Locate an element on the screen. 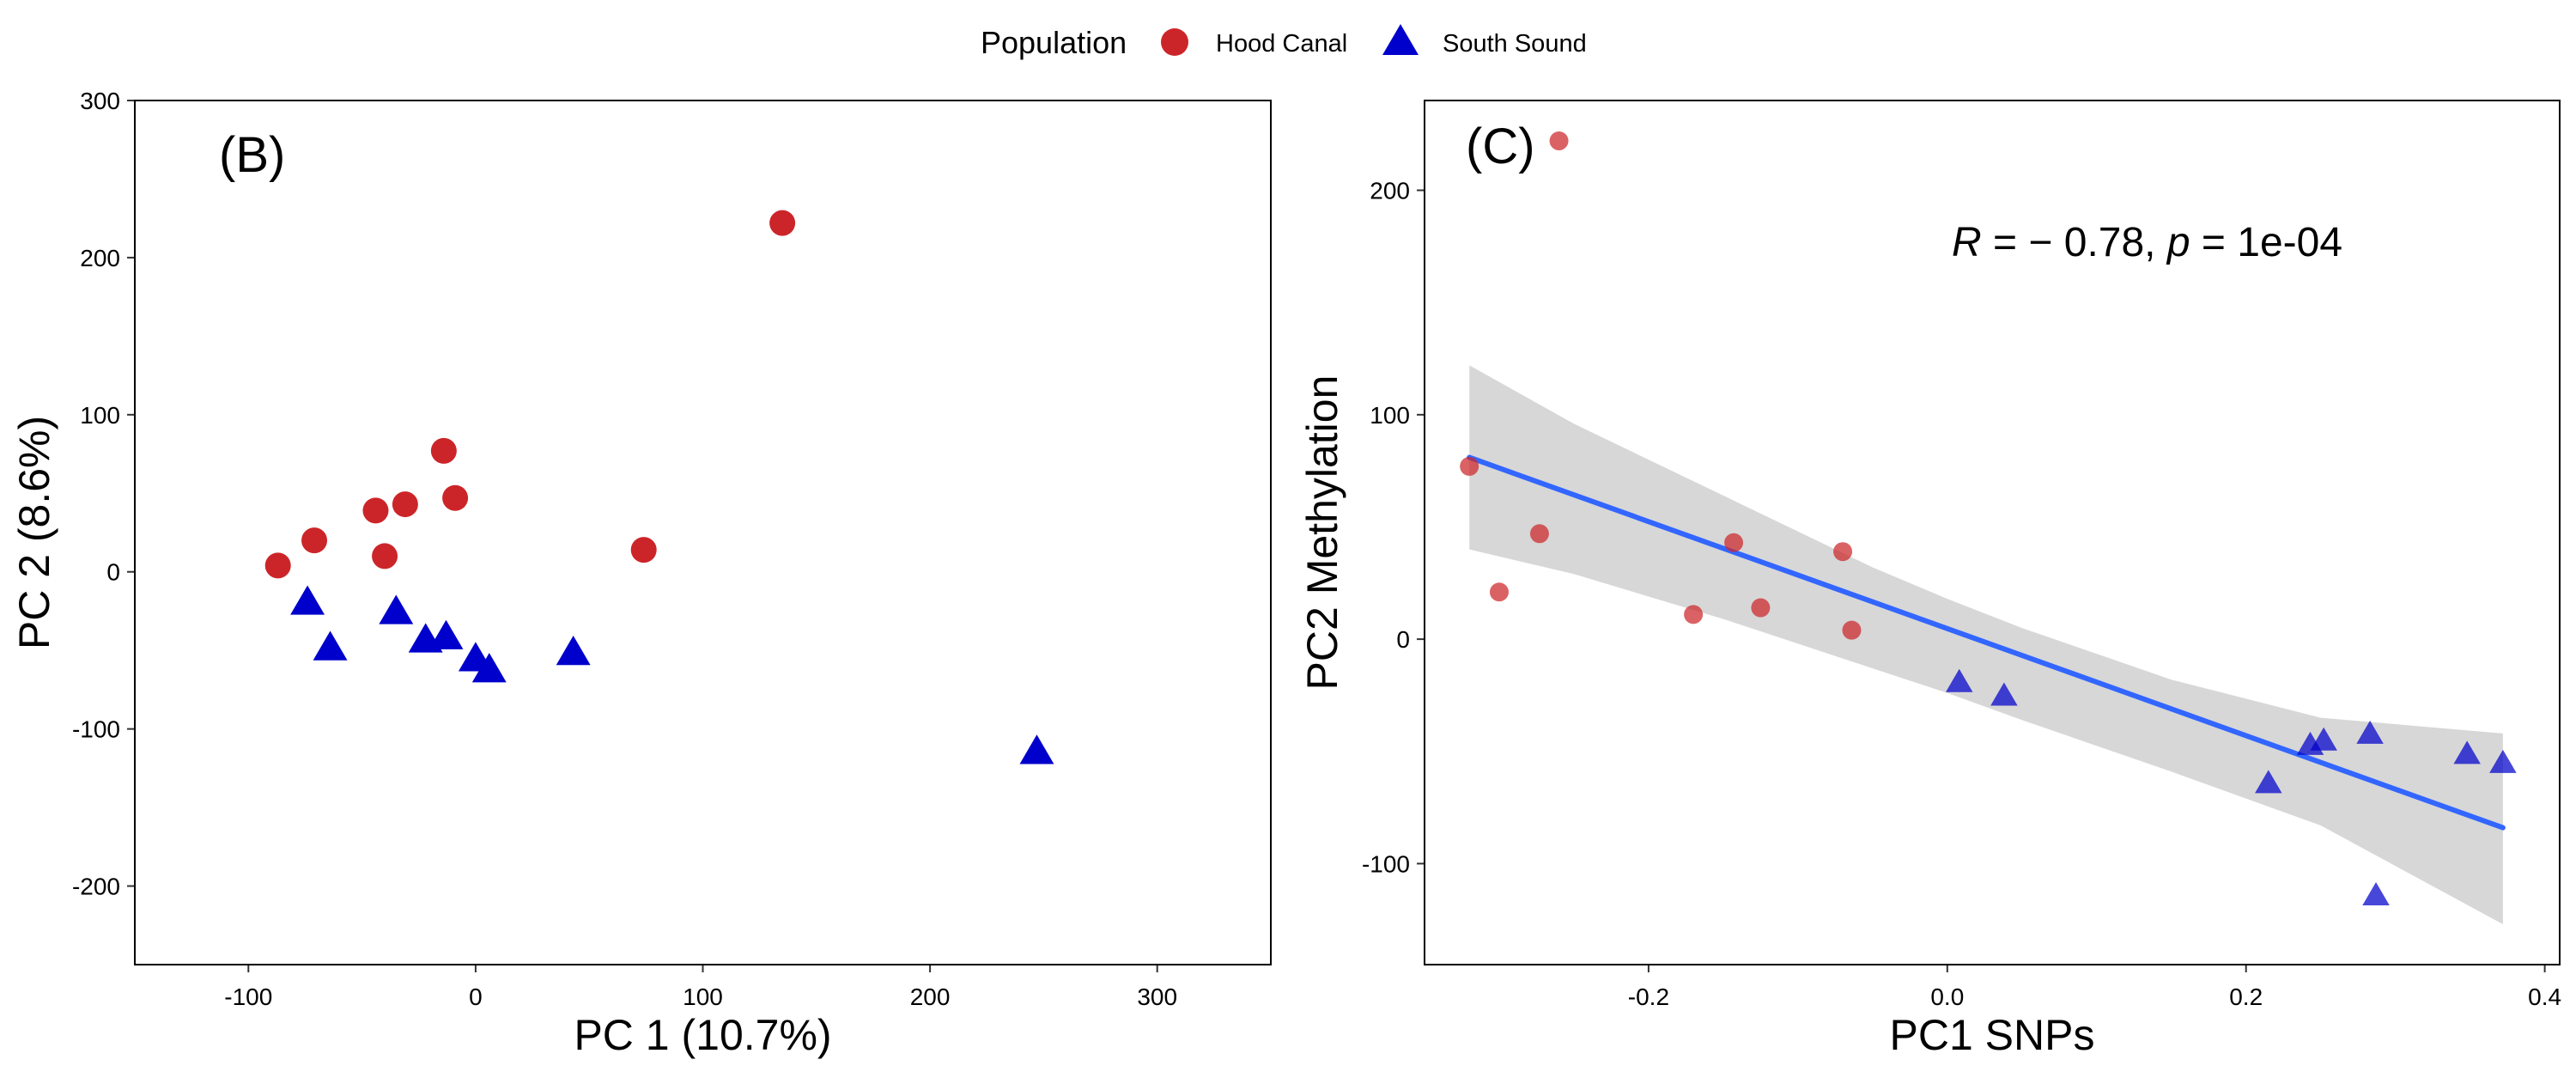  x-tick-label: 0.0 is located at coordinates (1947, 997).